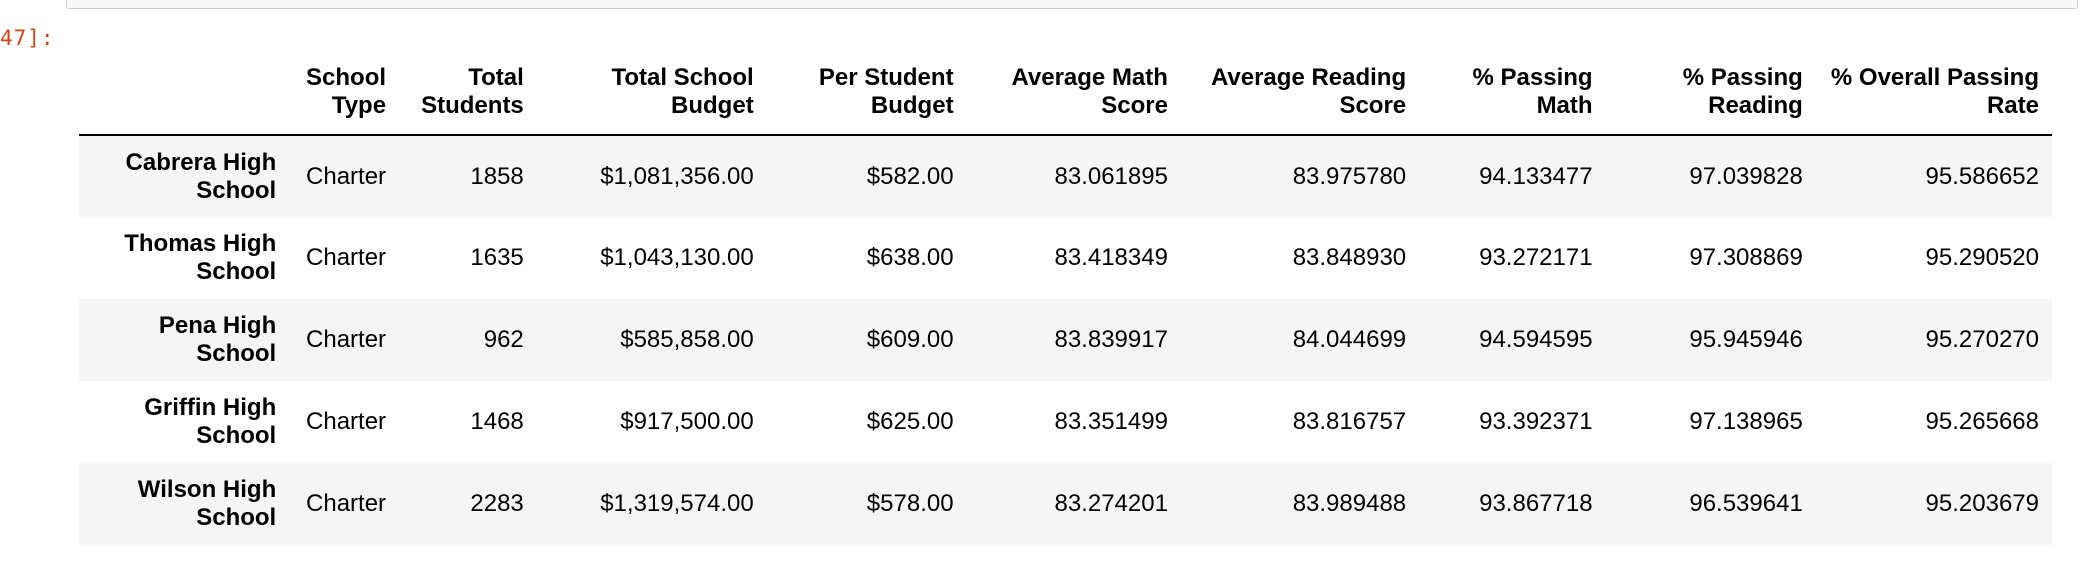  What do you see at coordinates (201, 176) in the screenshot?
I see `row-index-school-name: Cabrera High School` at bounding box center [201, 176].